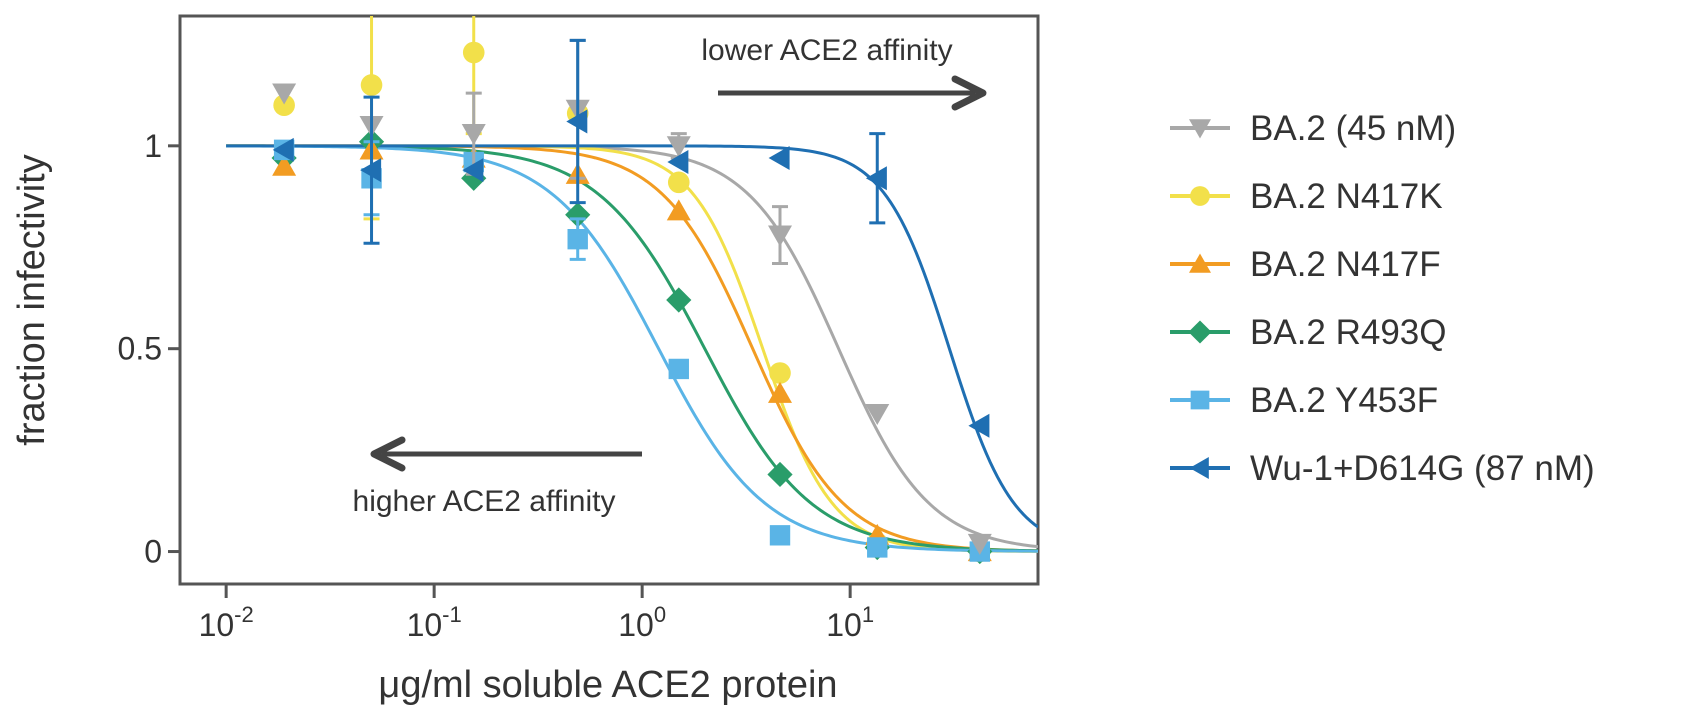  I want to click on higher-affinity-label: higher ACE2 affinity, so click(484, 501).